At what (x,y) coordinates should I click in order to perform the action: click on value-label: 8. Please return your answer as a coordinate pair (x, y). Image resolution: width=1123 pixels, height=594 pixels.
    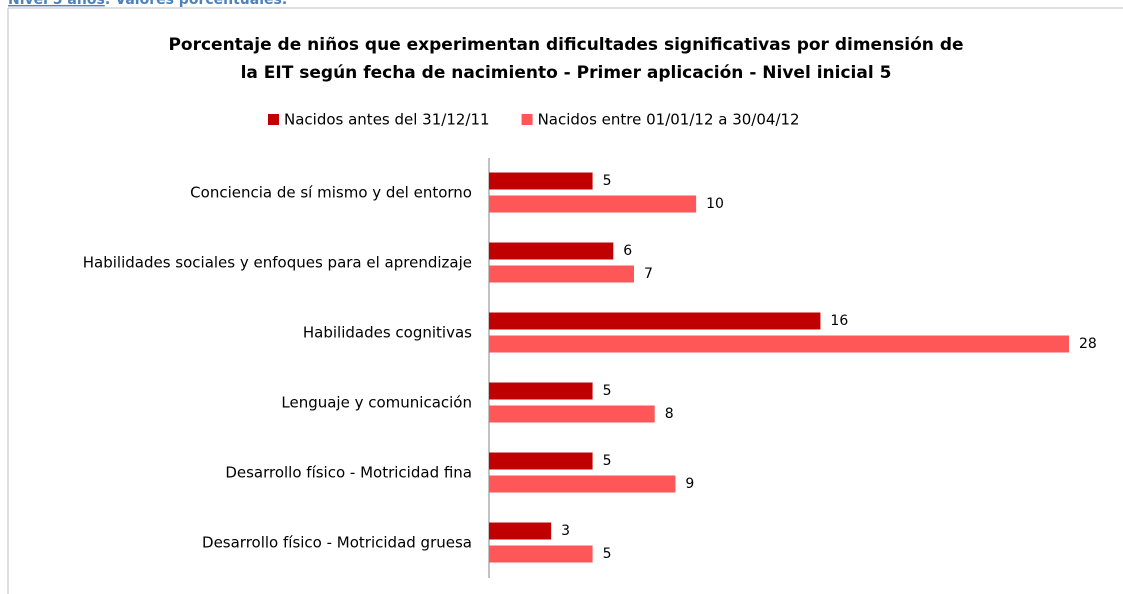
    Looking at the image, I should click on (669, 414).